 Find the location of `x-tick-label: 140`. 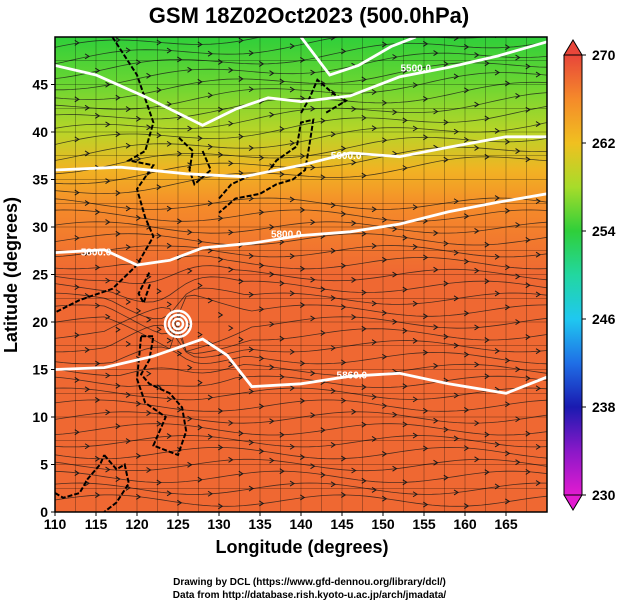

x-tick-label: 140 is located at coordinates (301, 524).